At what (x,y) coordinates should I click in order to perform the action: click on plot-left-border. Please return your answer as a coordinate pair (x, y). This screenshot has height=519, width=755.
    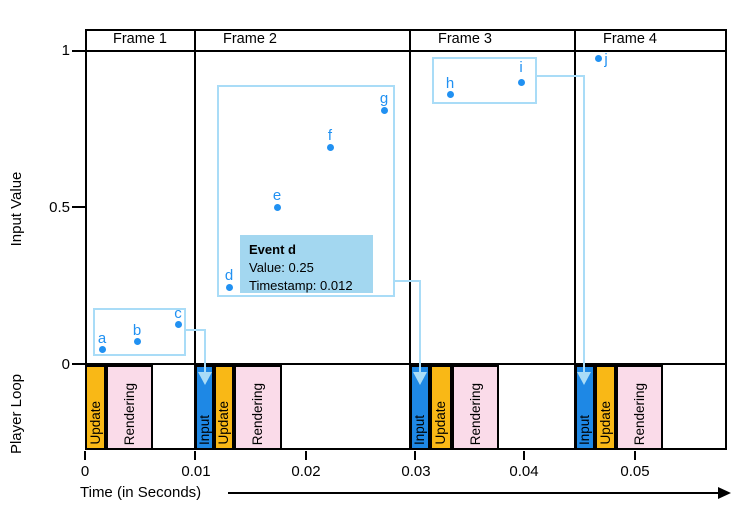
    Looking at the image, I should click on (86, 239).